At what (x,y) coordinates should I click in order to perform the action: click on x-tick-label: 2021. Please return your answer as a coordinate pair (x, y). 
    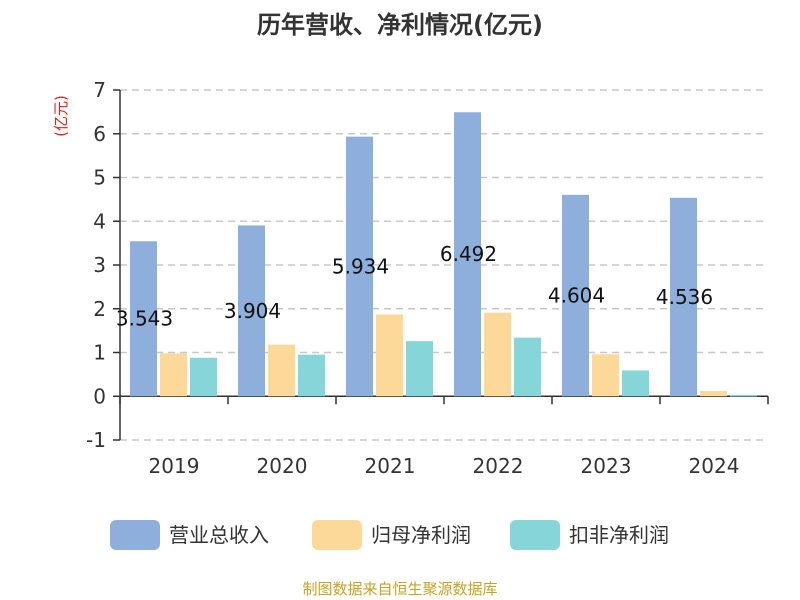
    Looking at the image, I should click on (390, 466).